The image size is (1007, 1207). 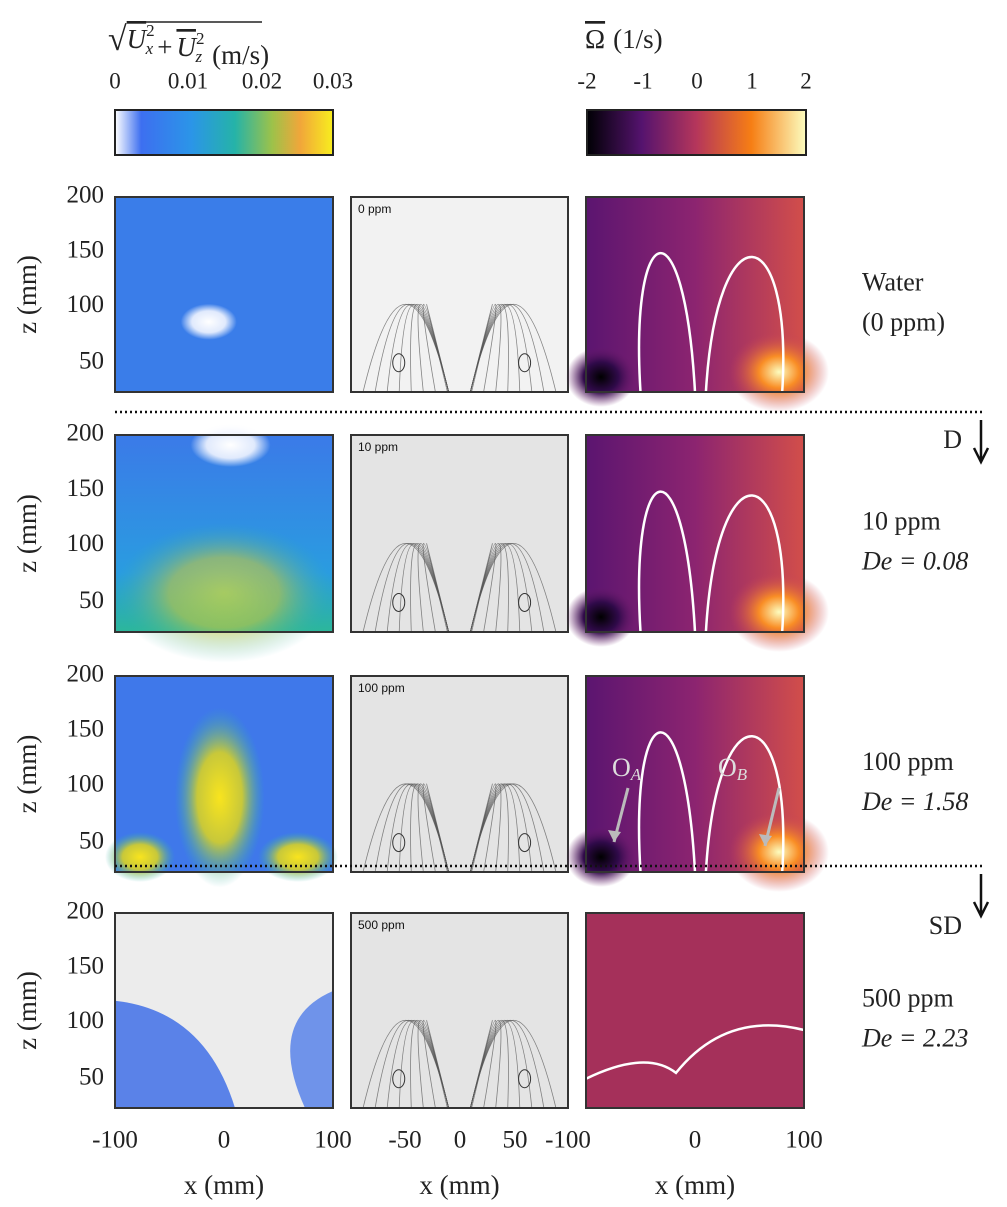 I want to click on panel-tag: 10 ppm, so click(x=378, y=447).